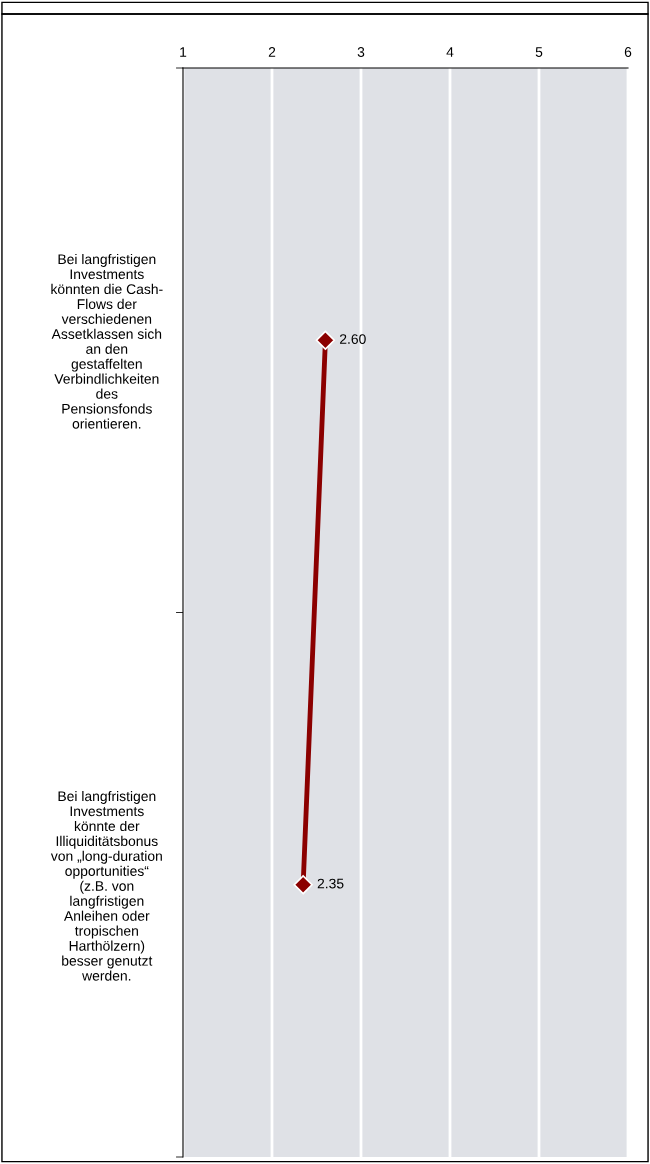  Describe the element at coordinates (352, 339) in the screenshot. I see `data-label: 2.60` at that location.